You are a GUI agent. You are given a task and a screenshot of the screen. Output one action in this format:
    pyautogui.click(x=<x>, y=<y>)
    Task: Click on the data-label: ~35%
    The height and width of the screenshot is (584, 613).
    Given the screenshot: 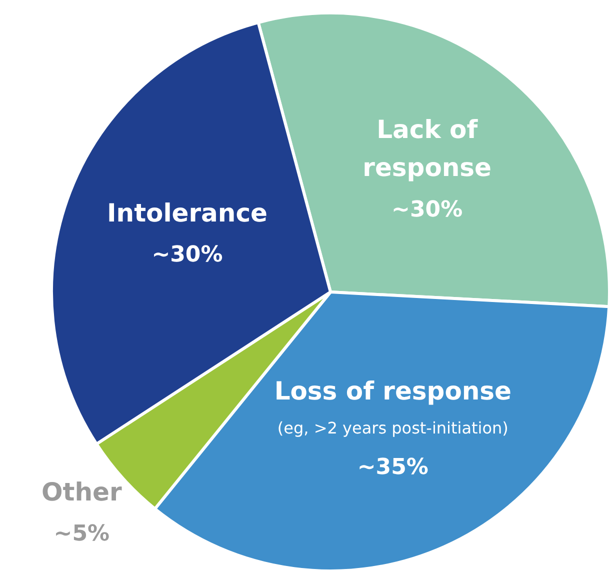 What is the action you would take?
    pyautogui.click(x=392, y=467)
    